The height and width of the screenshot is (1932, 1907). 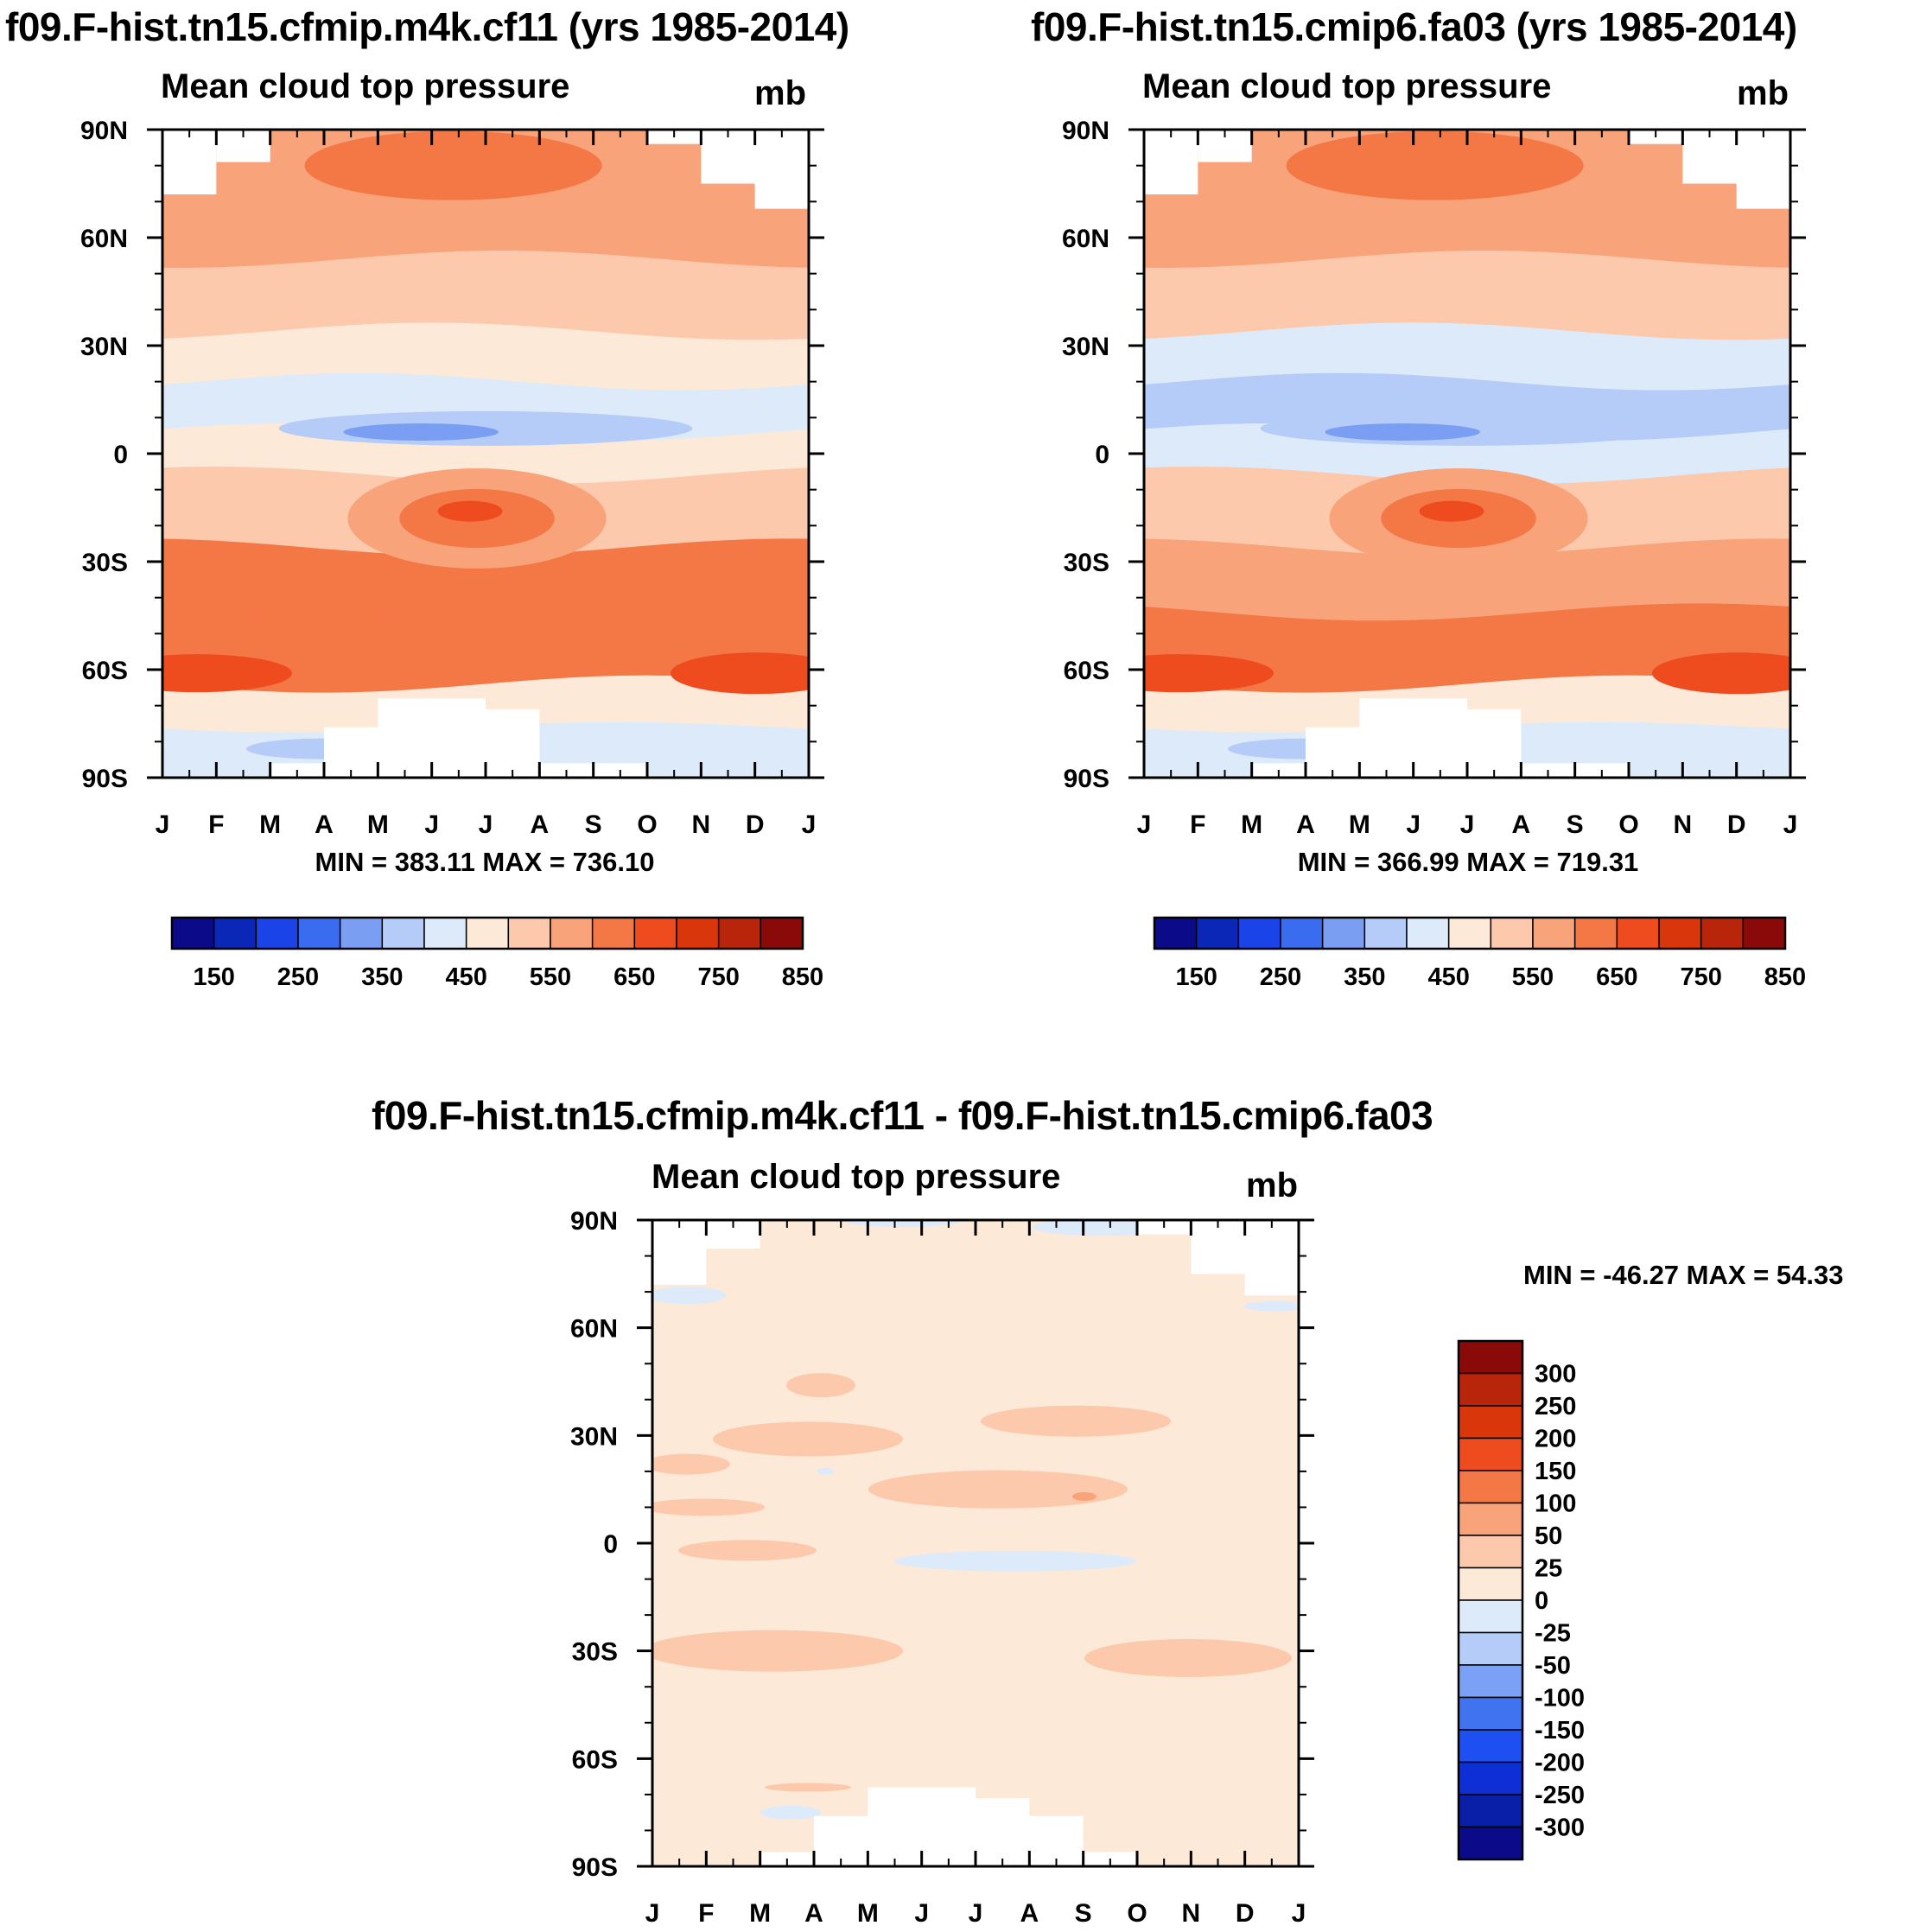 I want to click on y-tick-label: 30S, so click(x=1086, y=563).